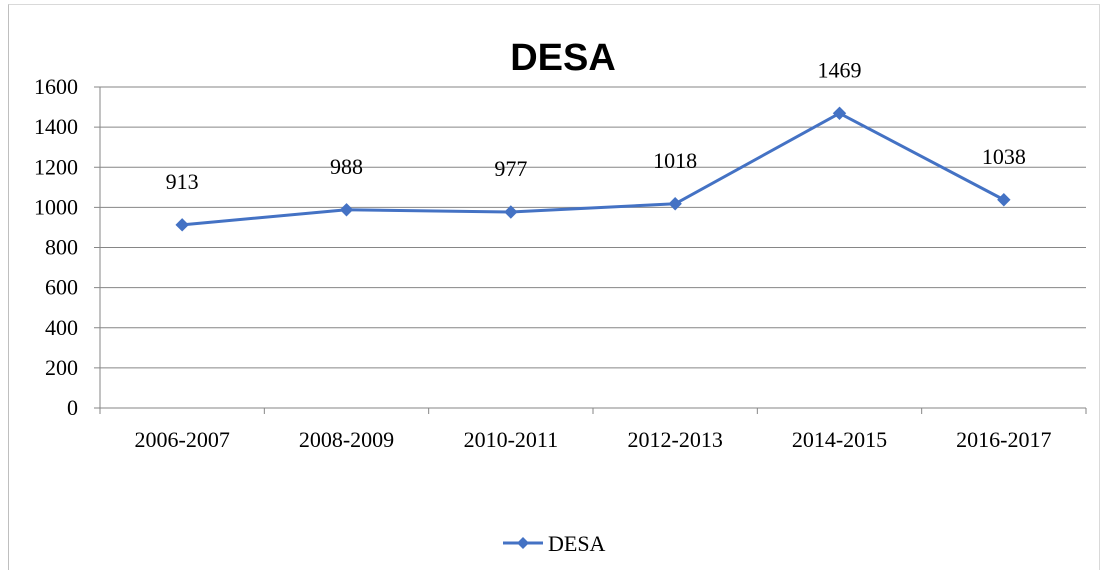 This screenshot has width=1106, height=575. I want to click on data-label: 1038, so click(1004, 156).